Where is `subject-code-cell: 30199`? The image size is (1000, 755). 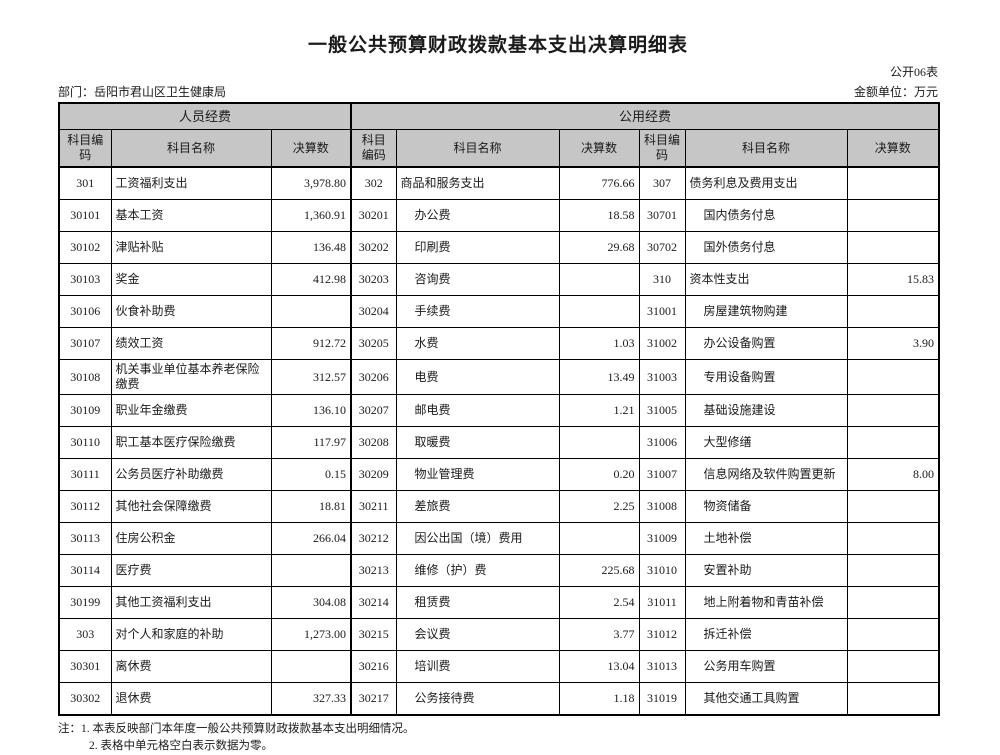
subject-code-cell: 30199 is located at coordinates (85, 602).